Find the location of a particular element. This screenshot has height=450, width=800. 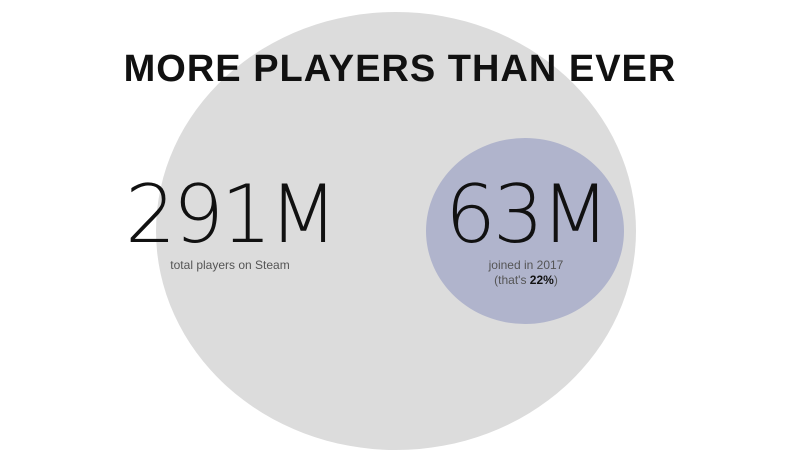

infographic-title: MORE PLAYERS THAN EVER is located at coordinates (400, 69).